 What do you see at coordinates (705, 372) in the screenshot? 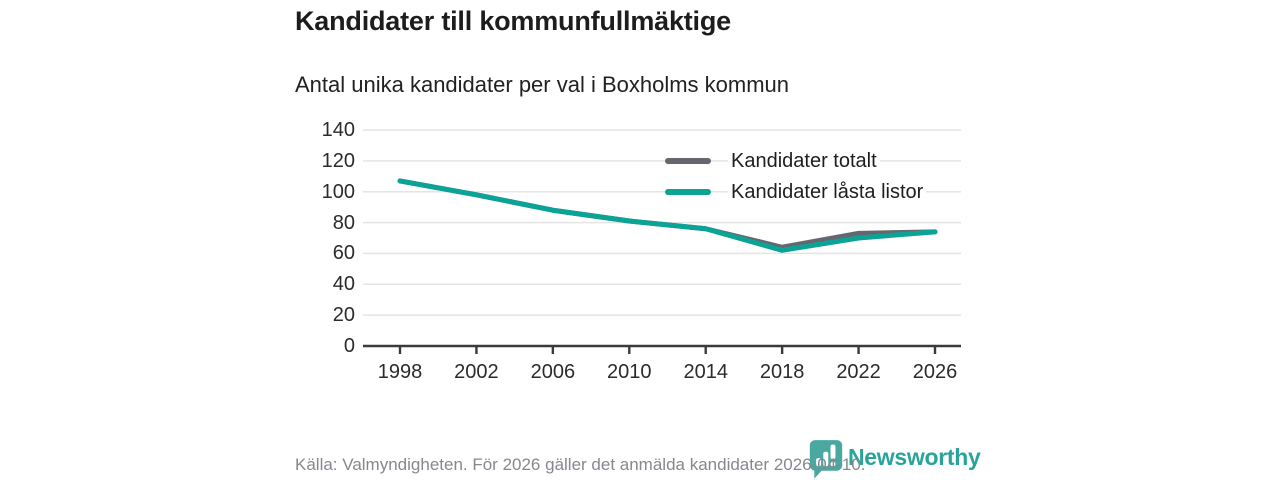
I see `x-axis-label: 2014` at bounding box center [705, 372].